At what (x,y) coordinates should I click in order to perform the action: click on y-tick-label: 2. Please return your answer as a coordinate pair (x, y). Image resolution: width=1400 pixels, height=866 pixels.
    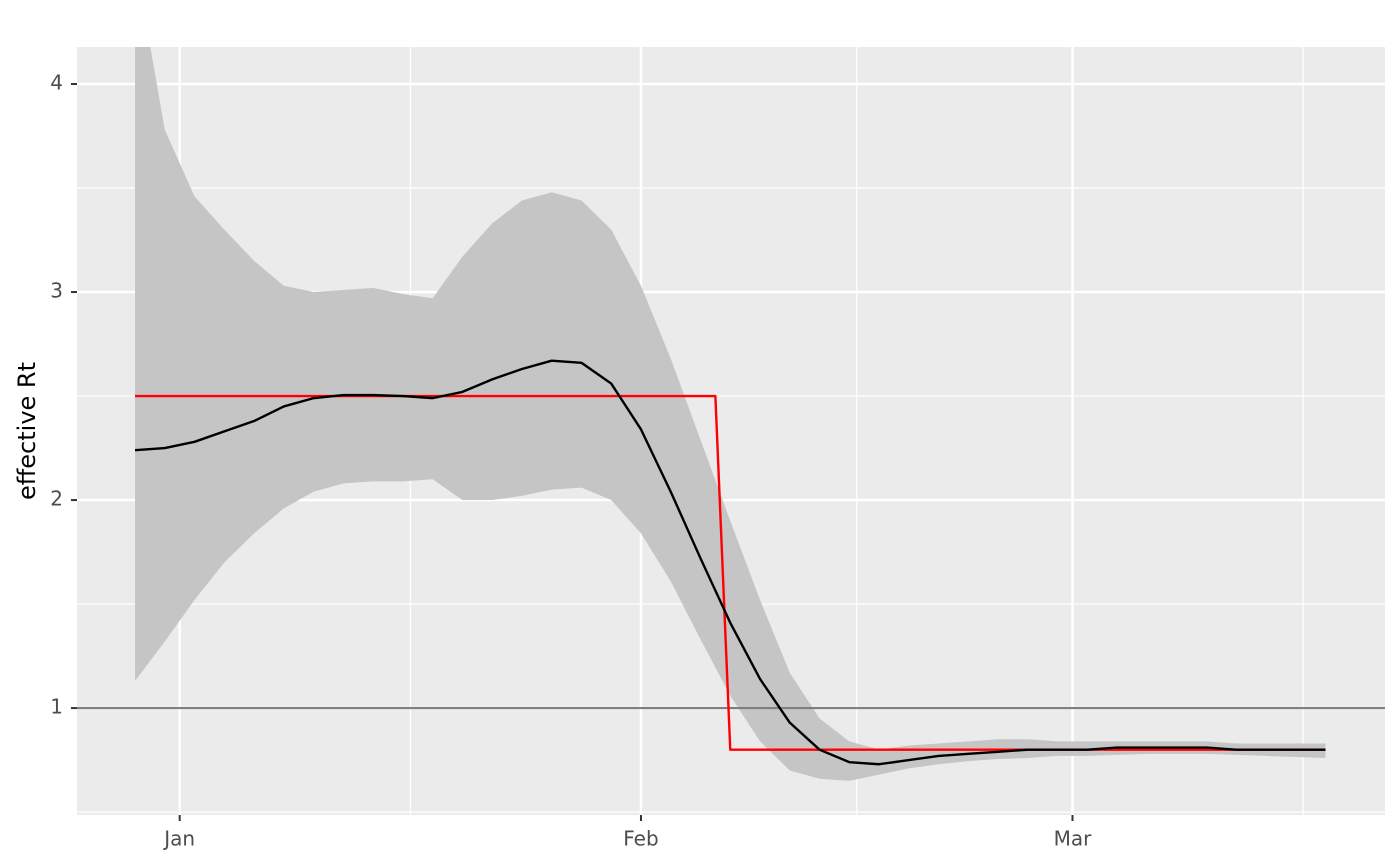
    Looking at the image, I should click on (56, 499).